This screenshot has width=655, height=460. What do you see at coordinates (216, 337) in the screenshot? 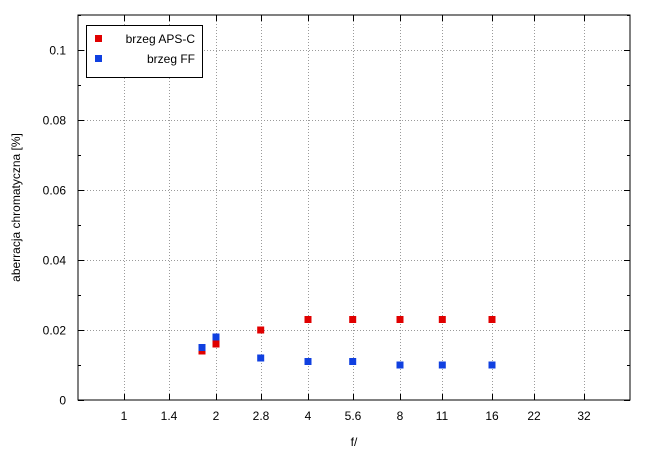
I see `point-brzeg-ff-f2` at bounding box center [216, 337].